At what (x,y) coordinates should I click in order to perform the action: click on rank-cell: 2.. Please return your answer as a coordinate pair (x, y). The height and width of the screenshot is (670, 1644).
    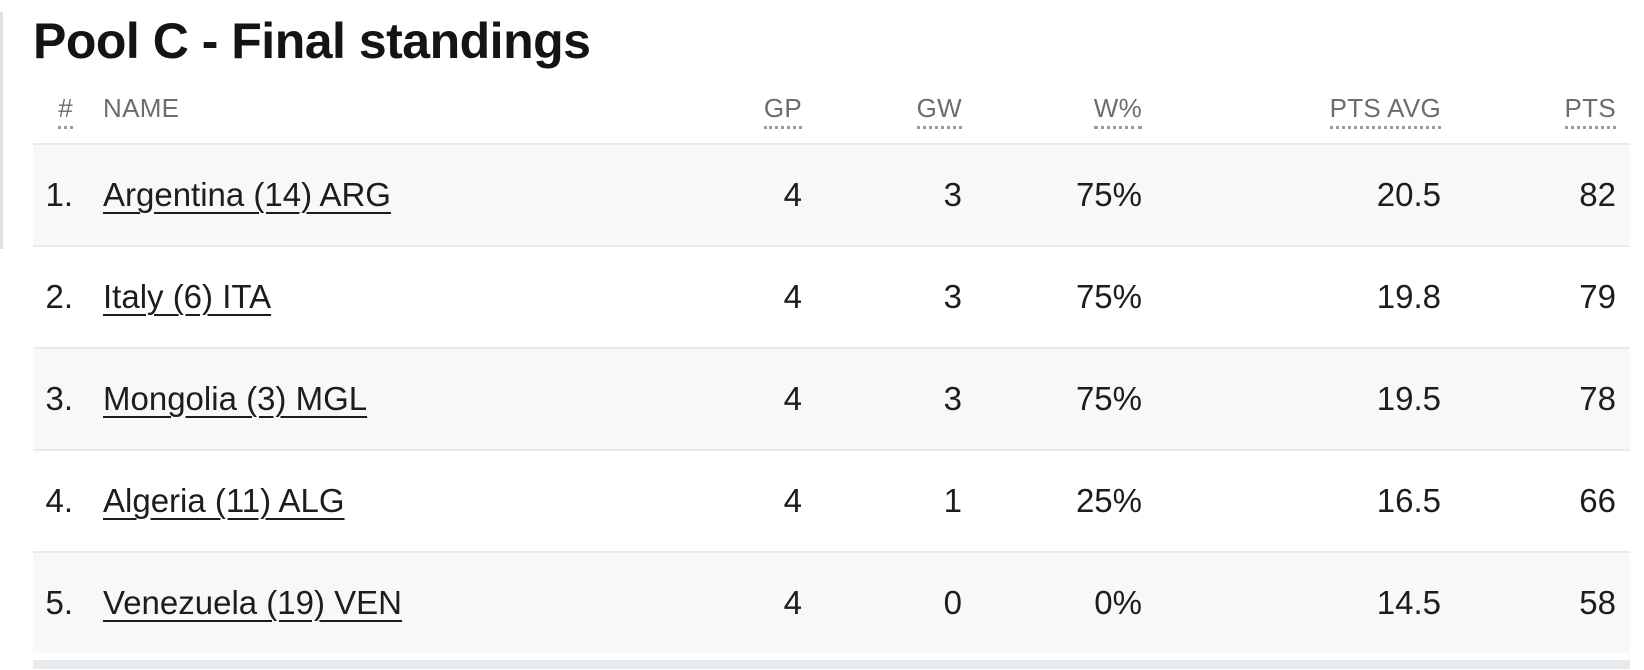
    Looking at the image, I should click on (59, 296).